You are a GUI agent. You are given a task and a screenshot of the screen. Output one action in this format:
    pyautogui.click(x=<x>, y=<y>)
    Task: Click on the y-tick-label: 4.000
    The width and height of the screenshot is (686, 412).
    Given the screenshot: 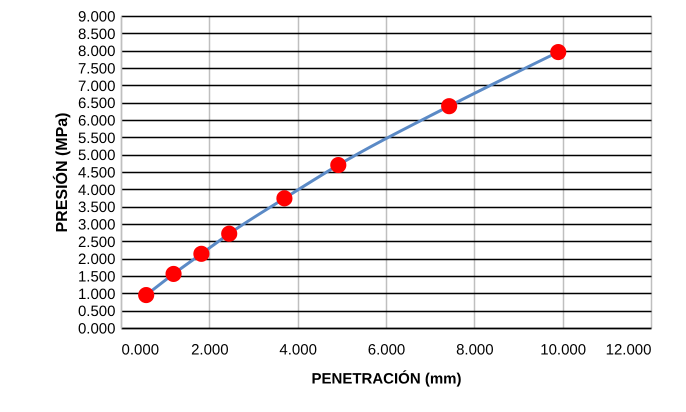 What is the action you would take?
    pyautogui.click(x=97, y=190)
    